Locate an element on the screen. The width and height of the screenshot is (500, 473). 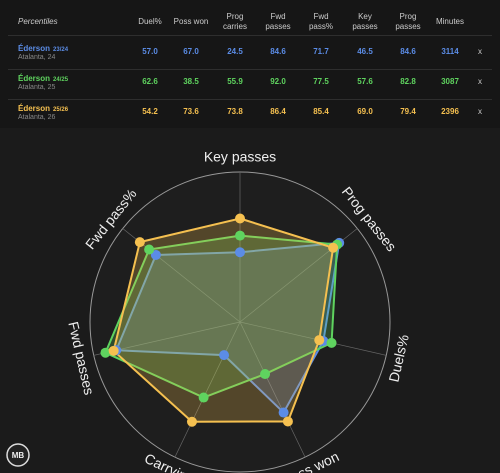
minutes: 3114 is located at coordinates (450, 51).